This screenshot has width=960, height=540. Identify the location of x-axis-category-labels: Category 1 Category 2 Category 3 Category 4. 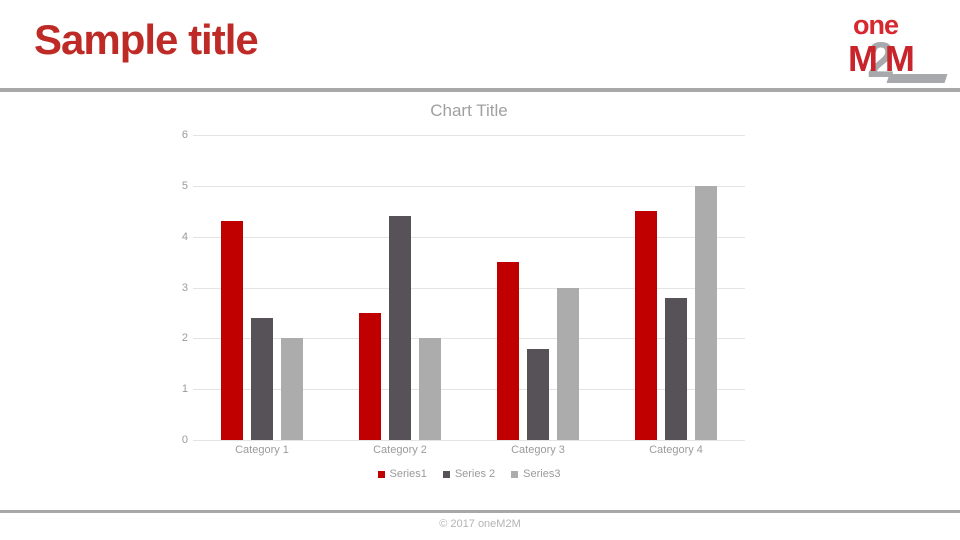
(469, 450).